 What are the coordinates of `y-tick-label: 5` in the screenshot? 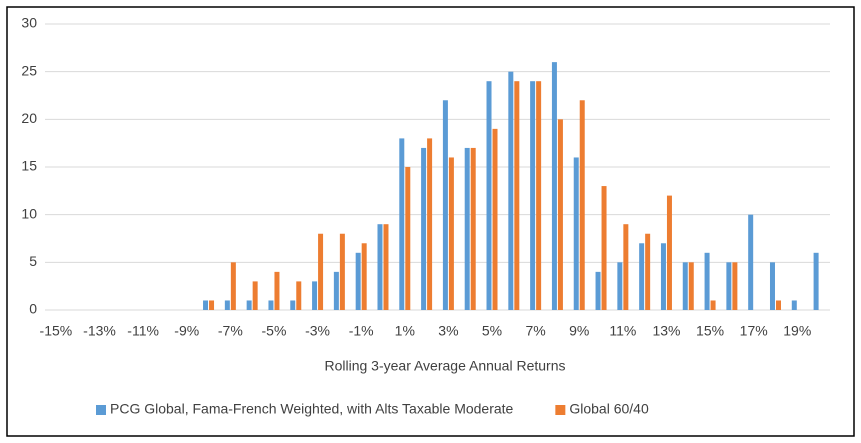 It's located at (33, 261).